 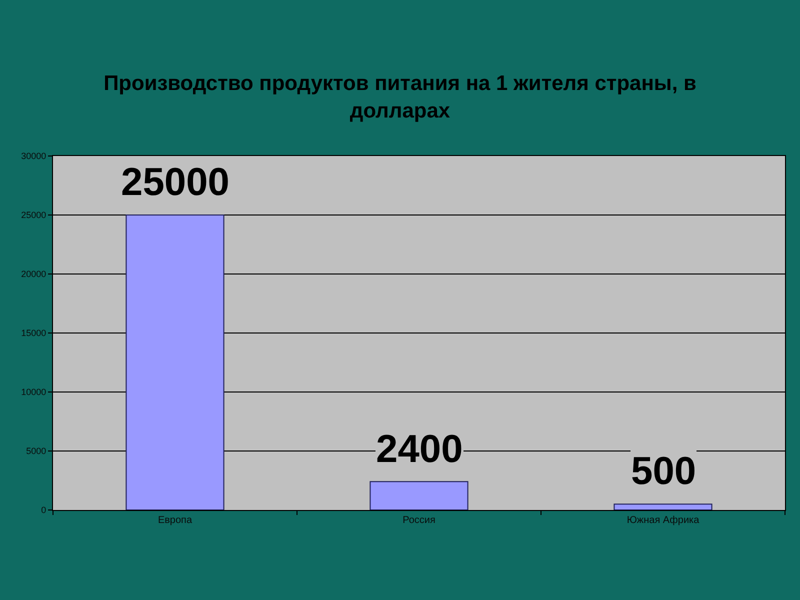 What do you see at coordinates (419, 520) in the screenshot?
I see `x-tick-label: Россия` at bounding box center [419, 520].